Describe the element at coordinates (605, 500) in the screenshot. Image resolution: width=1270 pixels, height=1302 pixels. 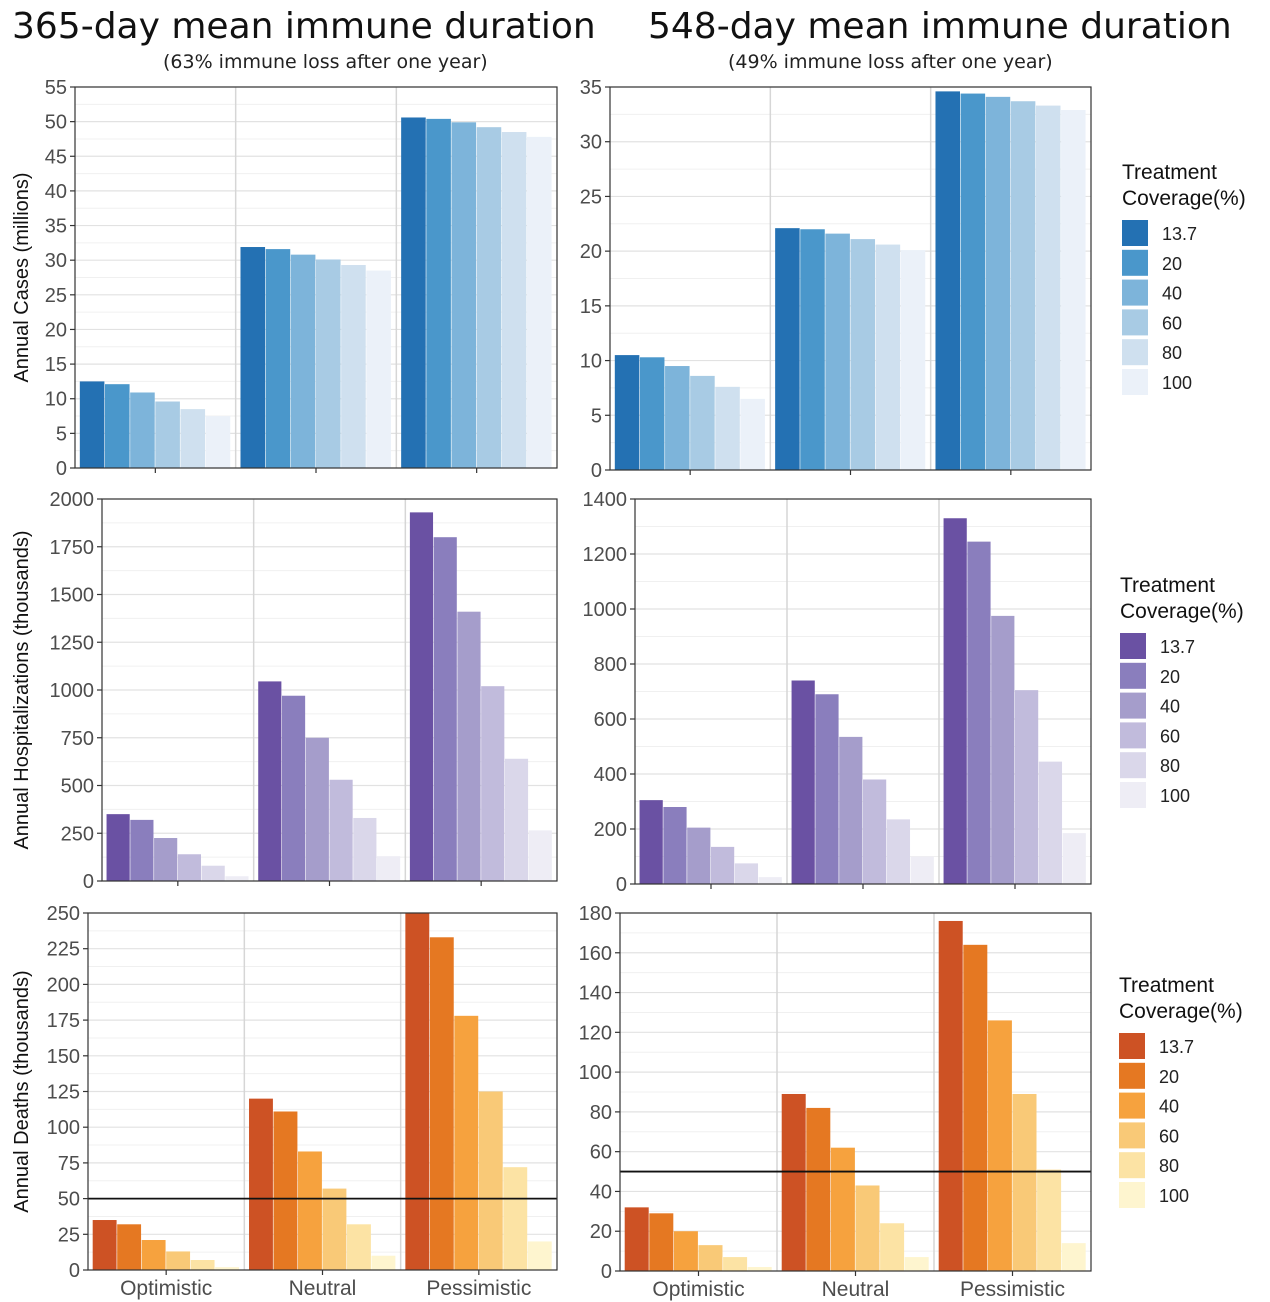
I see `y-tick-label: 1400` at that location.